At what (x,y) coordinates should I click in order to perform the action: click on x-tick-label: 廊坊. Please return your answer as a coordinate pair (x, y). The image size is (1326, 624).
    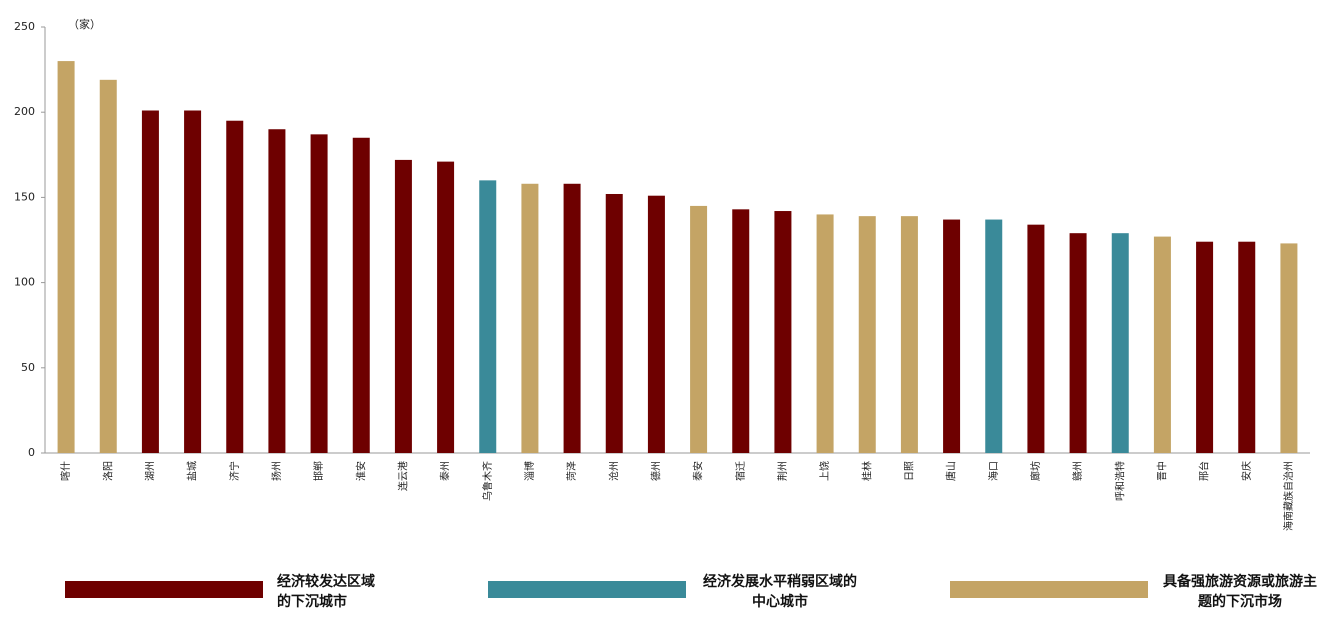
    Looking at the image, I should click on (1035, 471).